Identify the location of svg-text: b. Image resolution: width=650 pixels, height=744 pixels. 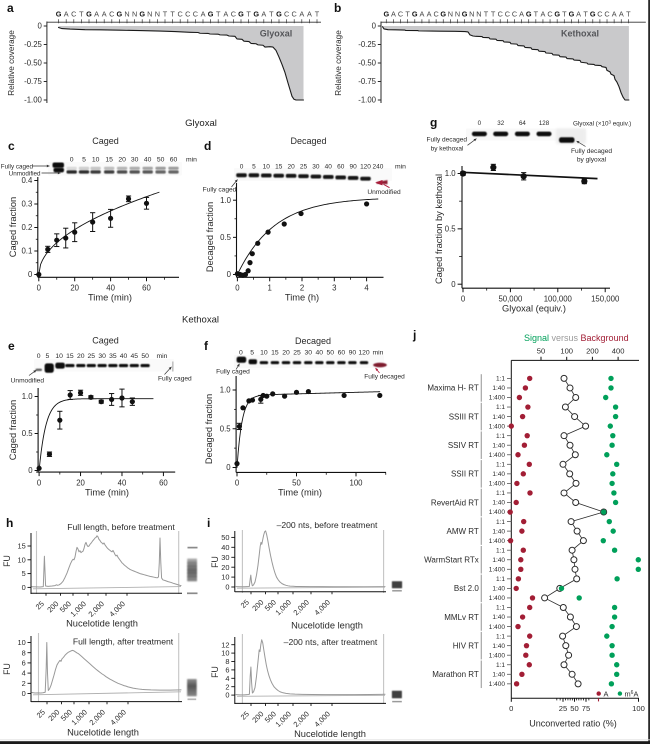
(337, 8).